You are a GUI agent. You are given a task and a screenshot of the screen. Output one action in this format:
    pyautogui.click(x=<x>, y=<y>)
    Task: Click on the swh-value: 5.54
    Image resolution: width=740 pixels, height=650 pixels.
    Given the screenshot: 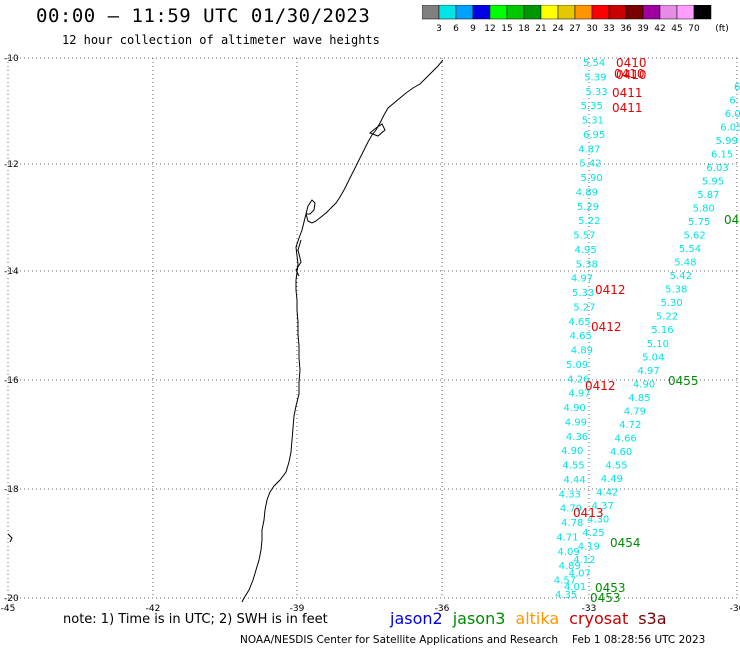 What is the action you would take?
    pyautogui.click(x=594, y=63)
    